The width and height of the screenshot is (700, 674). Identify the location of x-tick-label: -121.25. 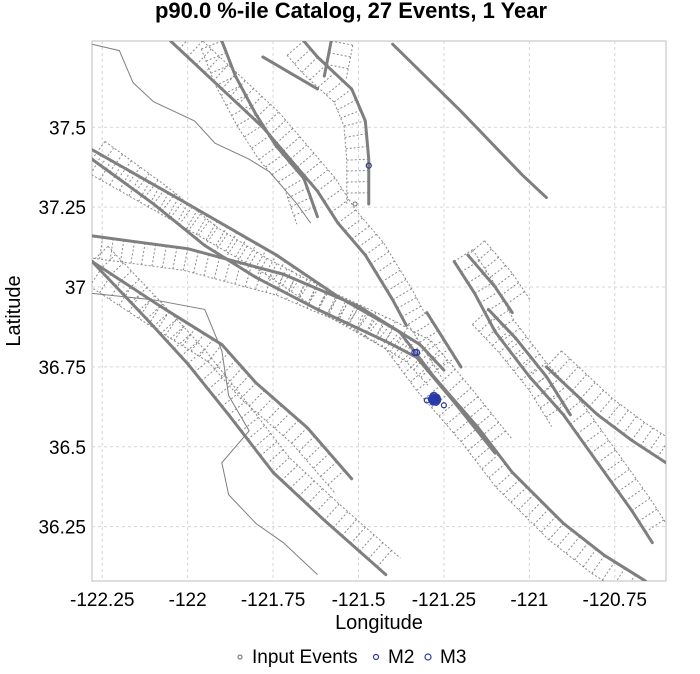
(444, 600).